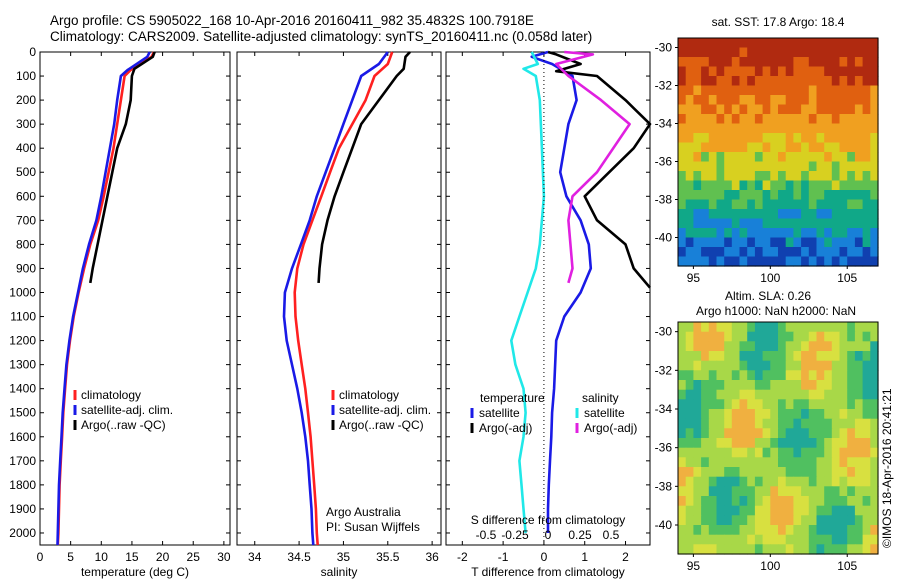 This screenshot has width=900, height=580. Describe the element at coordinates (887, 468) in the screenshot. I see `imos-timestamp: ©IMOS 18-Apr-2016 20:41:21` at that location.